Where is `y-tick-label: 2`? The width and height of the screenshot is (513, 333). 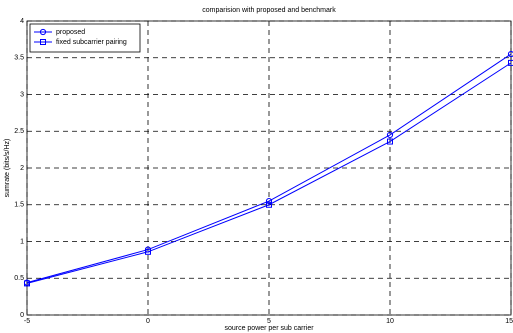
y-tick-label: 2 is located at coordinates (22, 168).